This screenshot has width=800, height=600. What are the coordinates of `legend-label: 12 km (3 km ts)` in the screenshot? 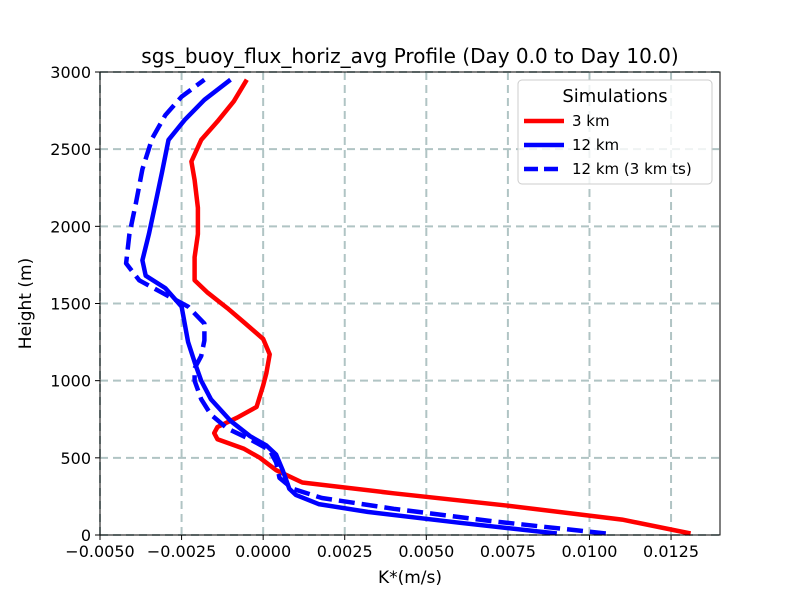 It's located at (632, 169).